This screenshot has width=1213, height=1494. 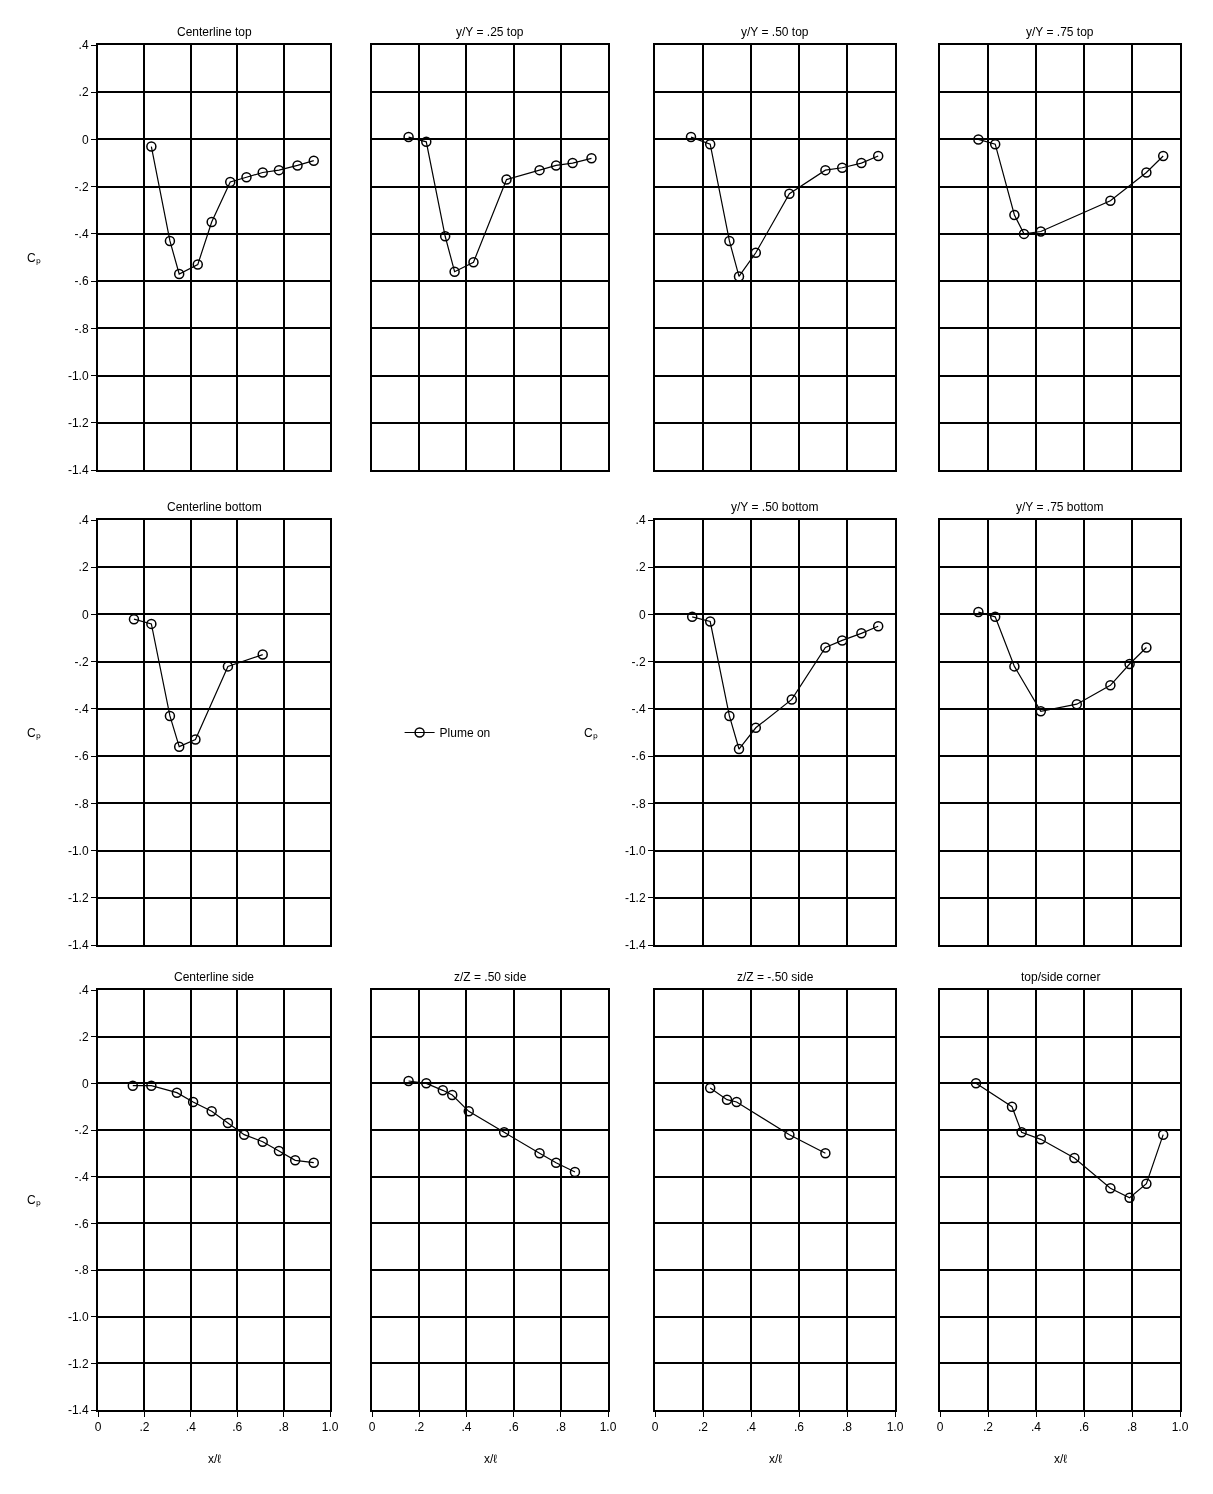 What do you see at coordinates (775, 507) in the screenshot?
I see `chart-title: y/Y = .50 bottom` at bounding box center [775, 507].